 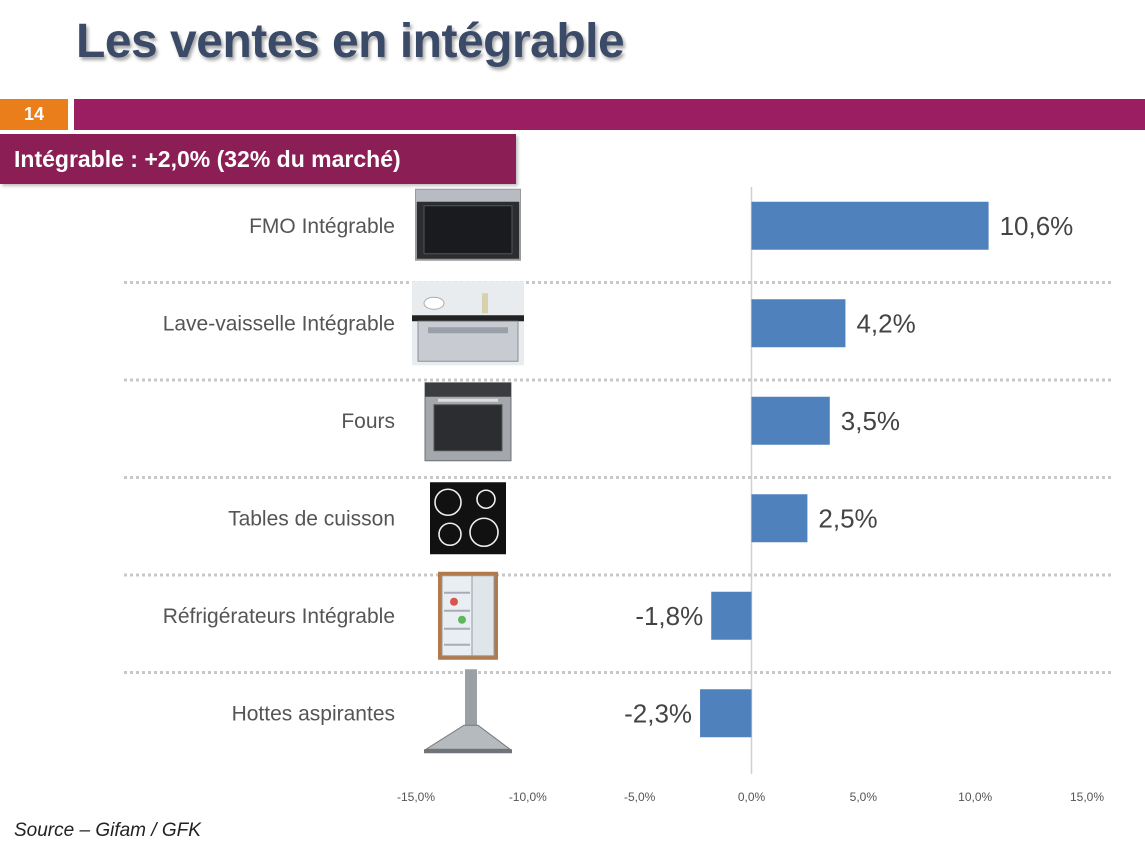 What do you see at coordinates (34, 114) in the screenshot?
I see `page-number-badge: 14` at bounding box center [34, 114].